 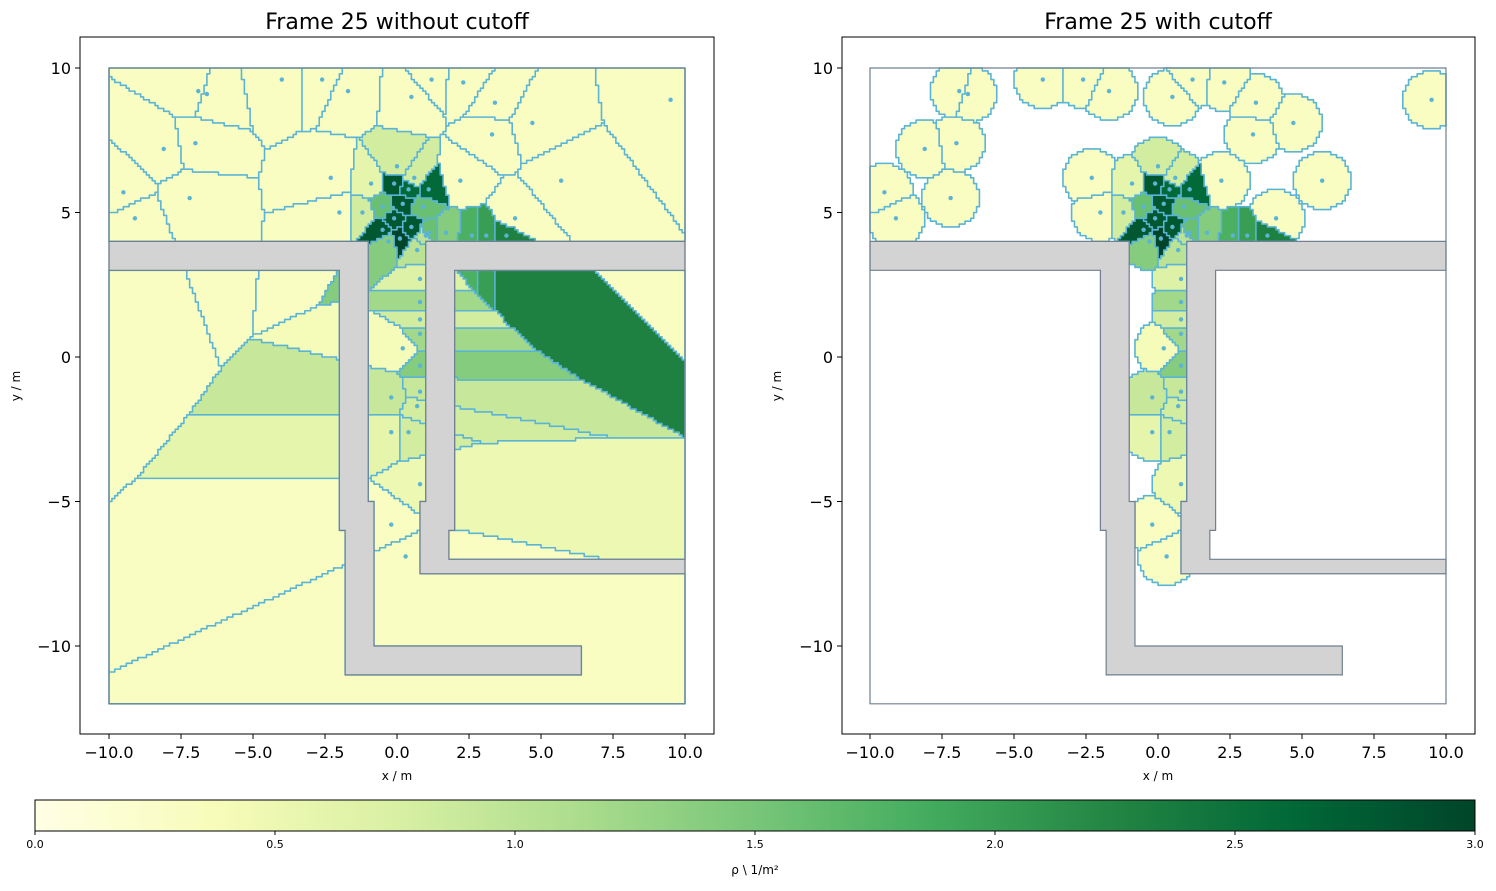 What do you see at coordinates (821, 502) in the screenshot?
I see `y-tick-label: −5` at bounding box center [821, 502].